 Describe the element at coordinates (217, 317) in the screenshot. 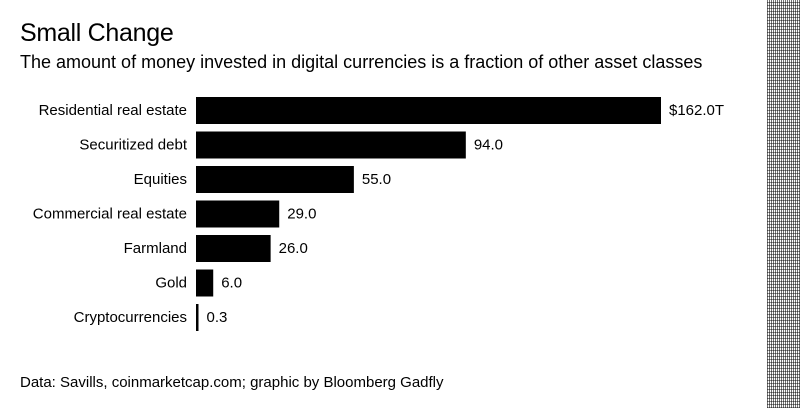

I see `value-label: 0.3` at that location.